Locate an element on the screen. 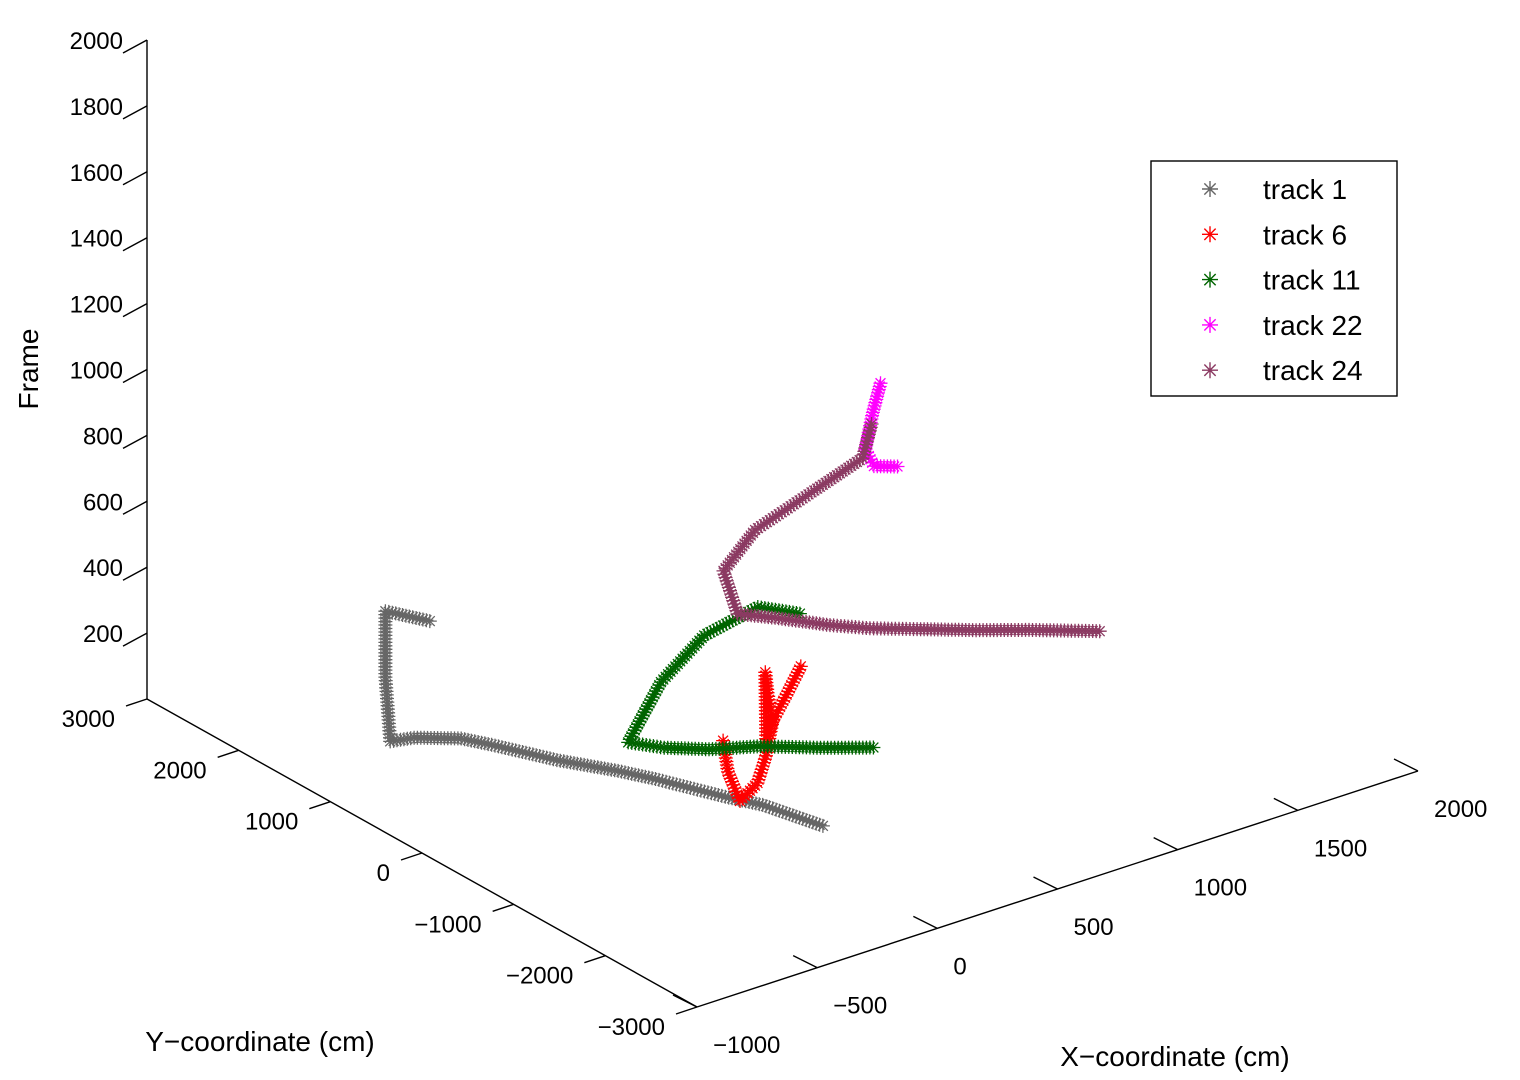 This screenshot has height=1080, width=1520. legend-label: track 22 is located at coordinates (1313, 325).